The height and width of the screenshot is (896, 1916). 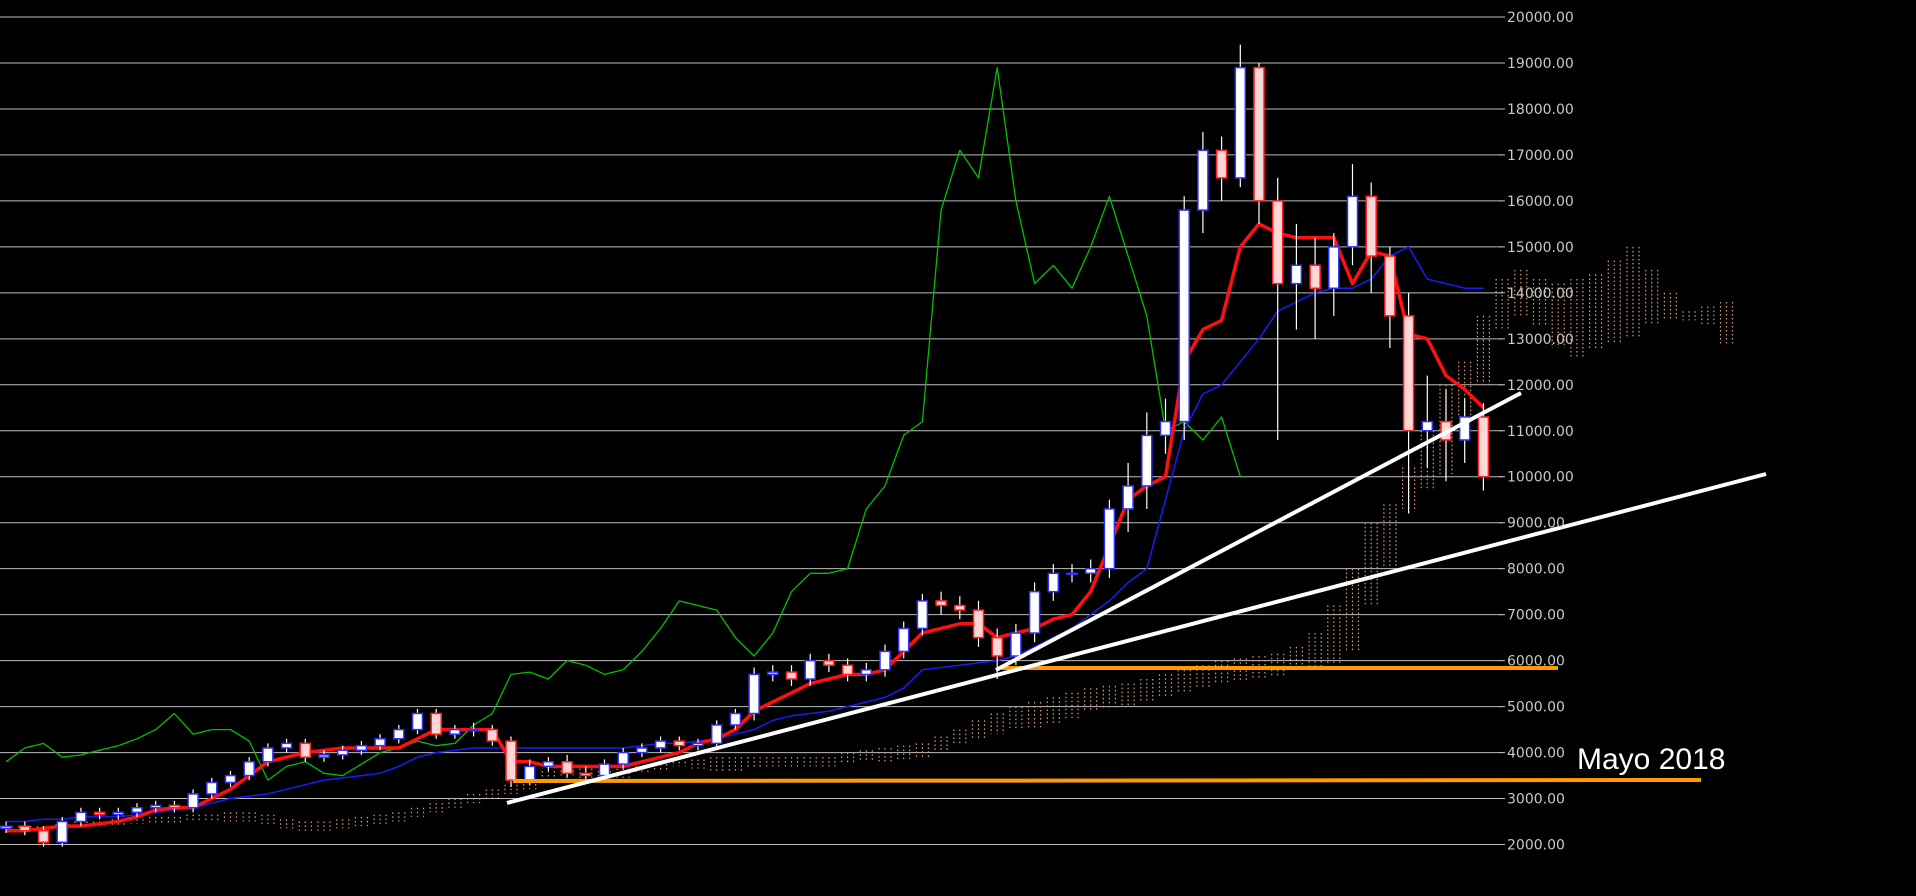 What do you see at coordinates (1540, 340) in the screenshot?
I see `y-tick-label: 13000.00` at bounding box center [1540, 340].